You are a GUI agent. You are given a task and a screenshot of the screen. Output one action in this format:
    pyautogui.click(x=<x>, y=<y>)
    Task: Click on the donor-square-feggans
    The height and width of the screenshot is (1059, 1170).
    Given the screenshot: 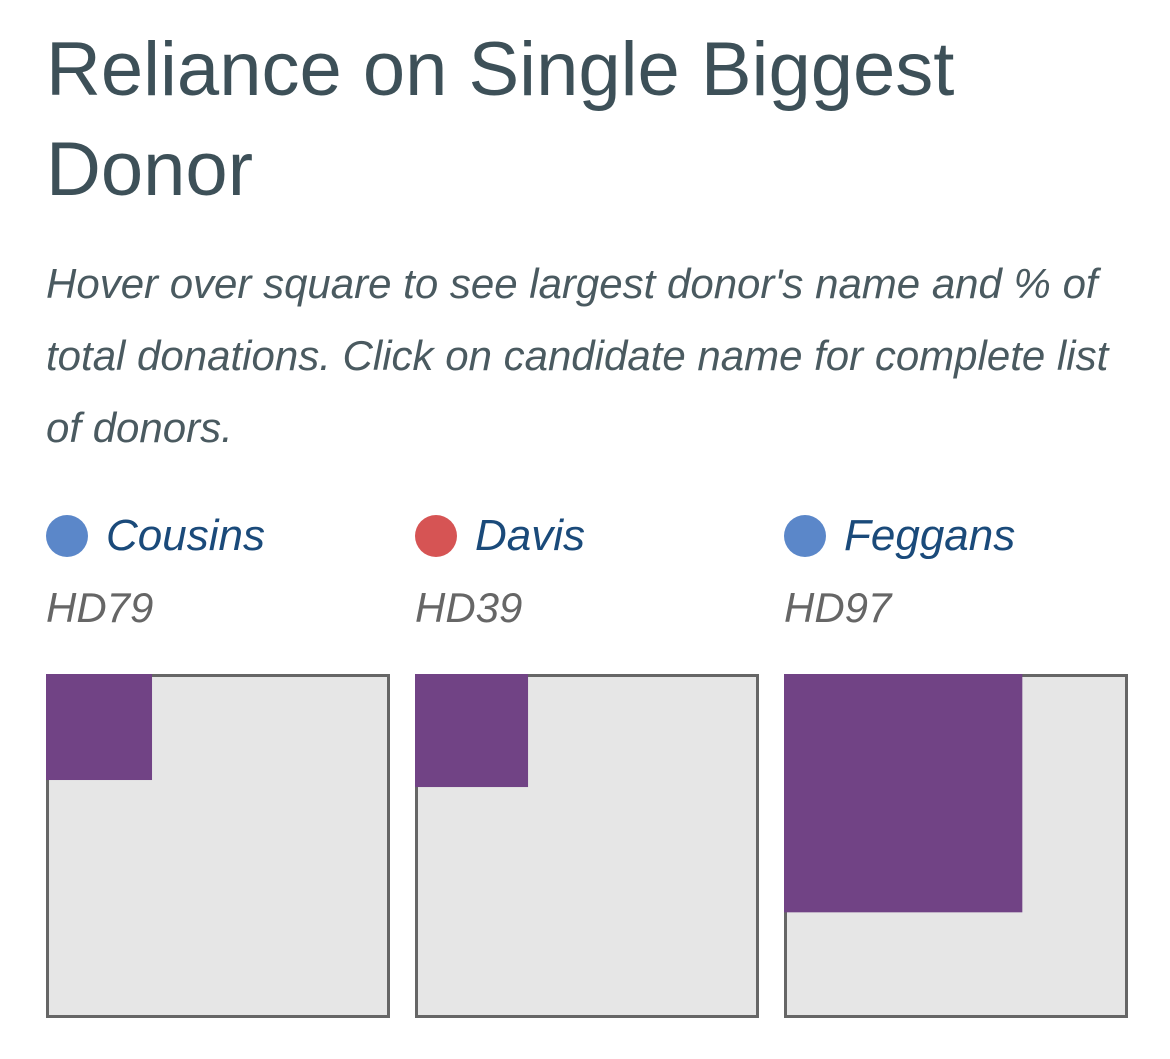 What is the action you would take?
    pyautogui.click(x=956, y=846)
    